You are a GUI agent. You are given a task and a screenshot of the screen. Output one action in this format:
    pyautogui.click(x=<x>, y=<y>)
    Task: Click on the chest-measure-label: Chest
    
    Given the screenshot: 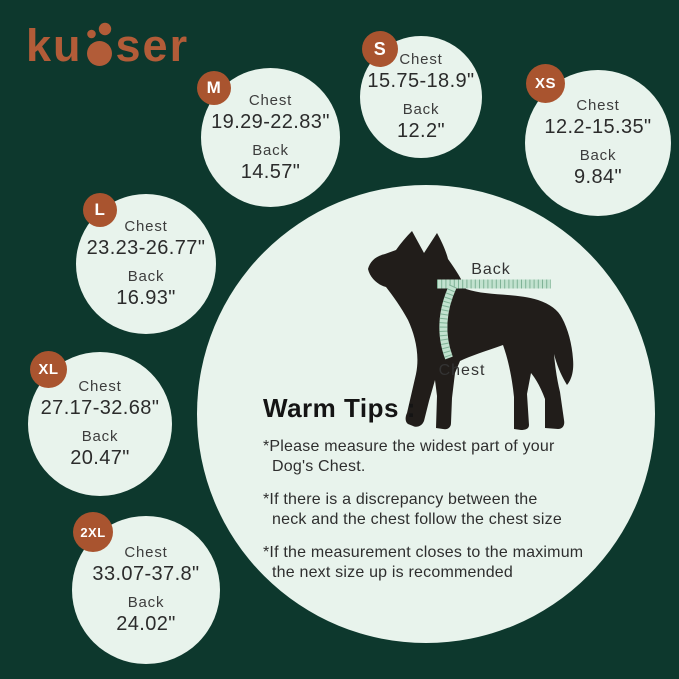 What is the action you would take?
    pyautogui.click(x=462, y=370)
    